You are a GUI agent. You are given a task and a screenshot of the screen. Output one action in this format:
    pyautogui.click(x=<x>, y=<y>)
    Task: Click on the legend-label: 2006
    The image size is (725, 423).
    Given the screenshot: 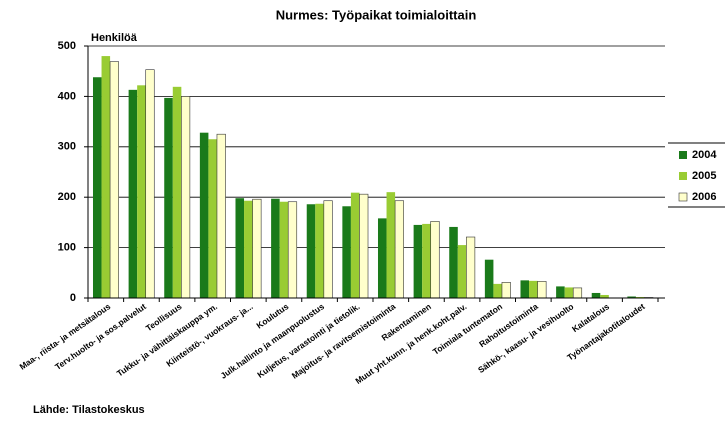 What is the action you would take?
    pyautogui.click(x=704, y=197)
    